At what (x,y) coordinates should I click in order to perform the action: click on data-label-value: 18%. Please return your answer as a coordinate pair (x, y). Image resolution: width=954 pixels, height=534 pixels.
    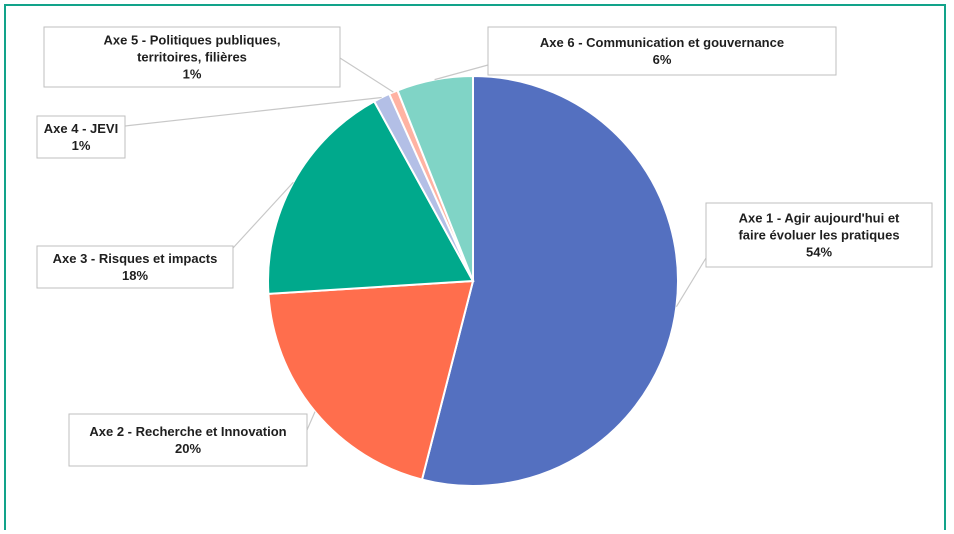
    Looking at the image, I should click on (135, 275).